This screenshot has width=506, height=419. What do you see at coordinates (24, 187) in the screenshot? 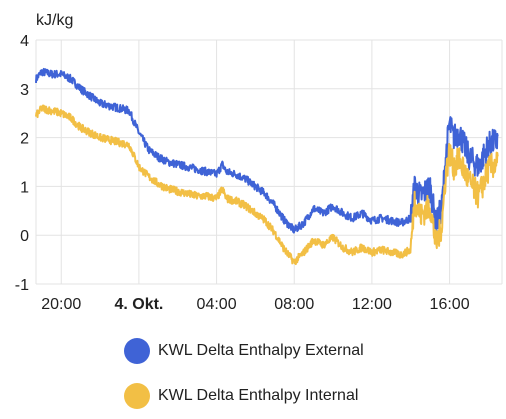
I see `y-tick-label: 1` at bounding box center [24, 187].